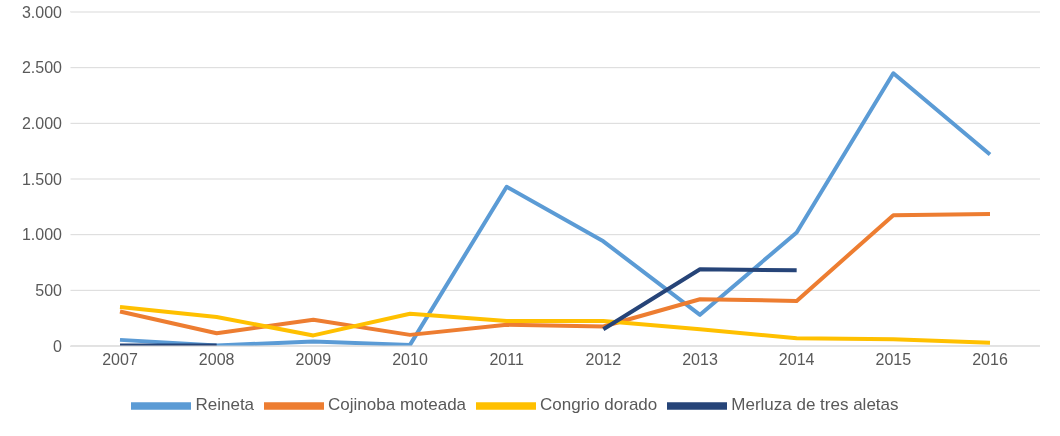 This screenshot has width=1060, height=436. I want to click on x-tick-label: 2011, so click(506, 360).